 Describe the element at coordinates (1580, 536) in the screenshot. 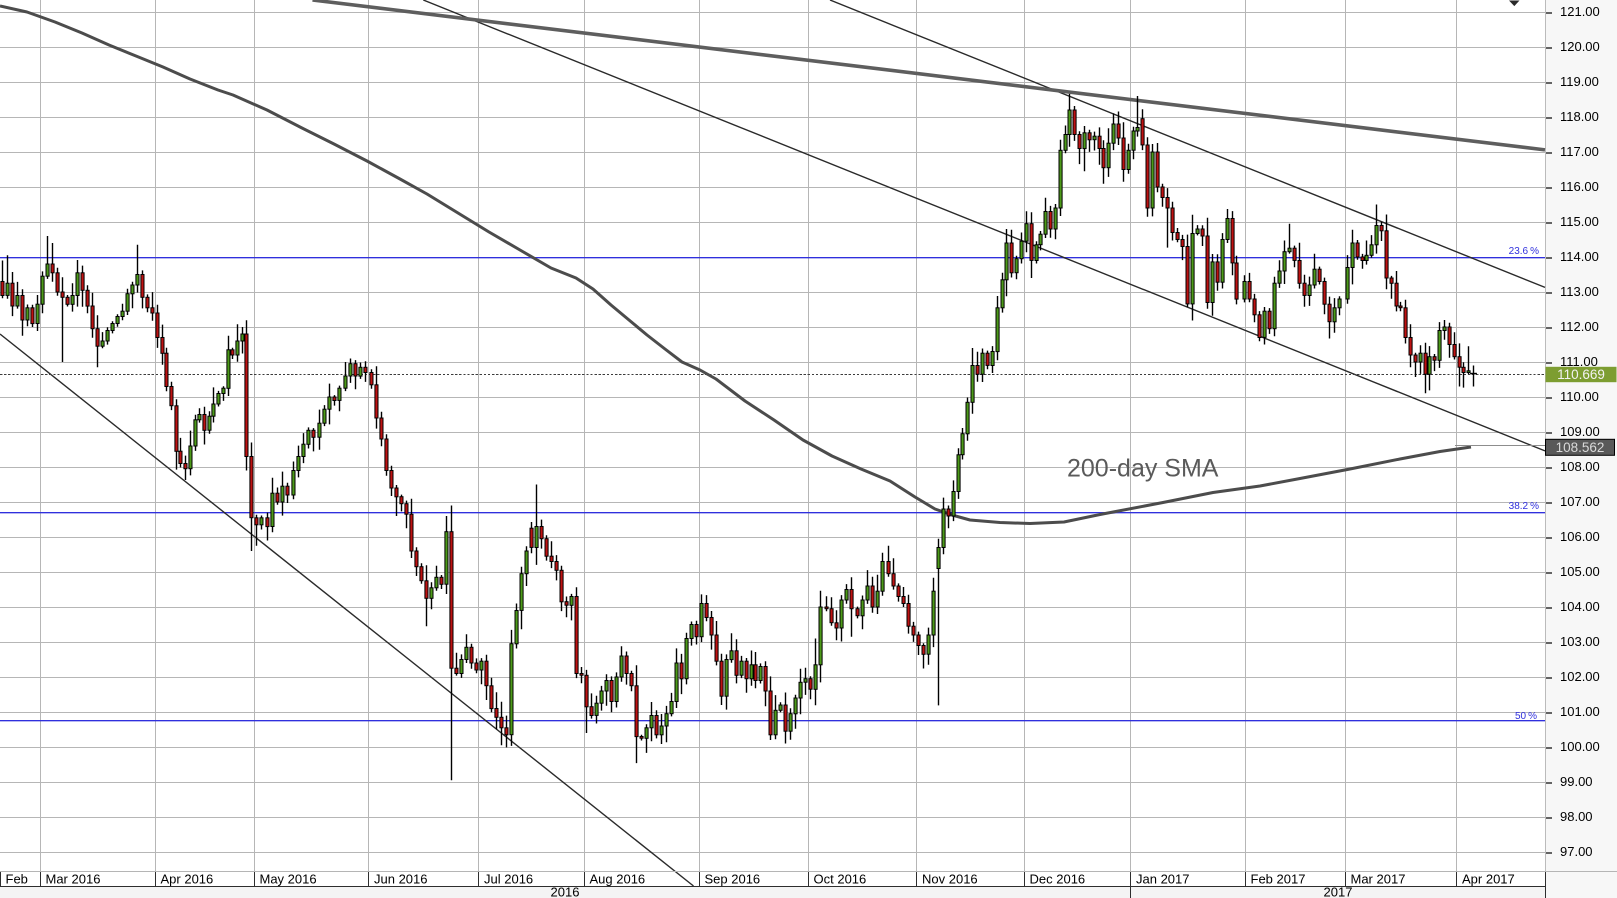

I see `svg-text: 106.00` at that location.